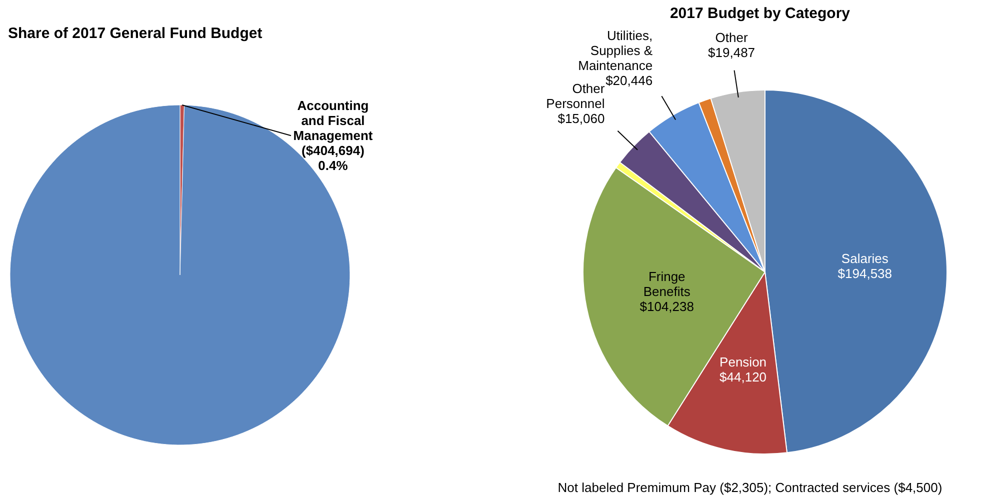 The height and width of the screenshot is (501, 984). Describe the element at coordinates (750, 487) in the screenshot. I see `text: Not labeled Premimum Pay ($2,305); Contracted services ($4,500)` at that location.